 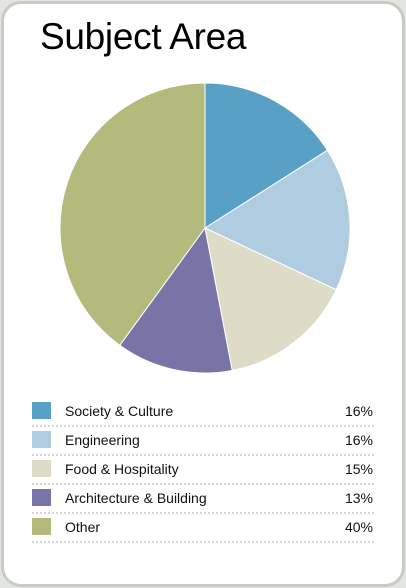 I want to click on legend-item-architecture-building: Architecture & Building 13%, so click(x=203, y=499).